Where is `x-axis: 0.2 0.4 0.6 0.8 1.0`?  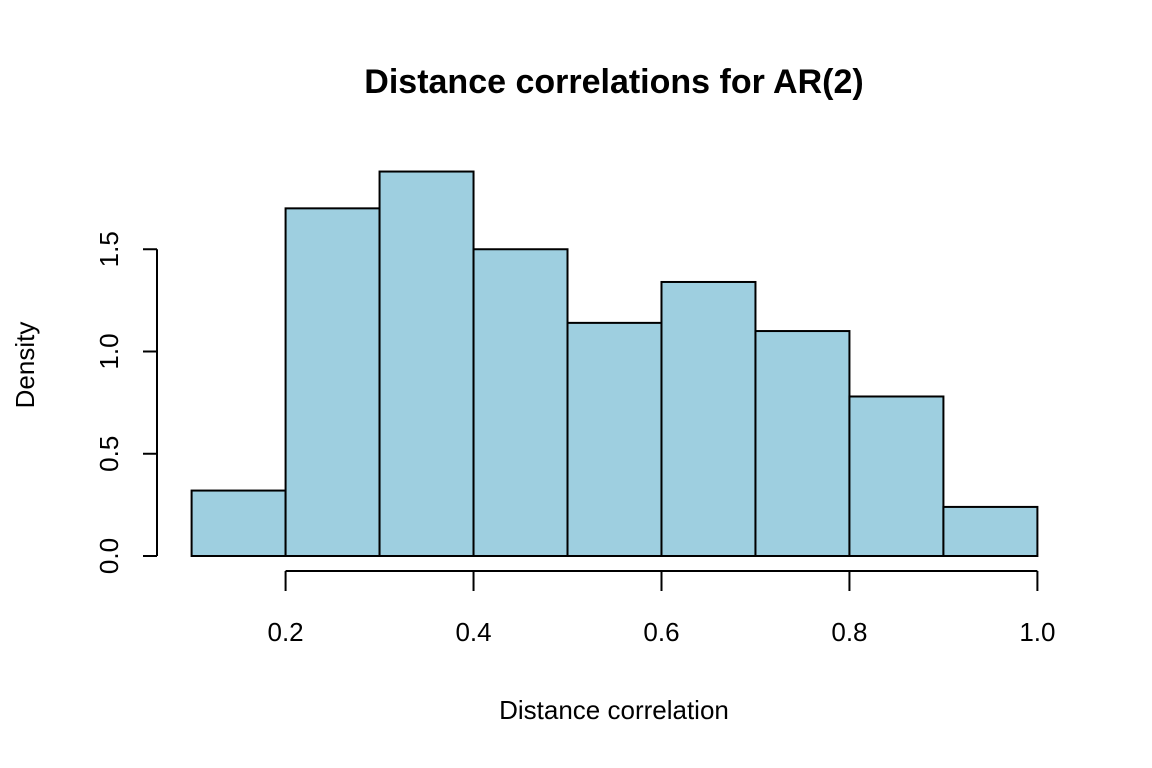
x-axis: 0.2 0.4 0.6 0.8 1.0 is located at coordinates (661, 608).